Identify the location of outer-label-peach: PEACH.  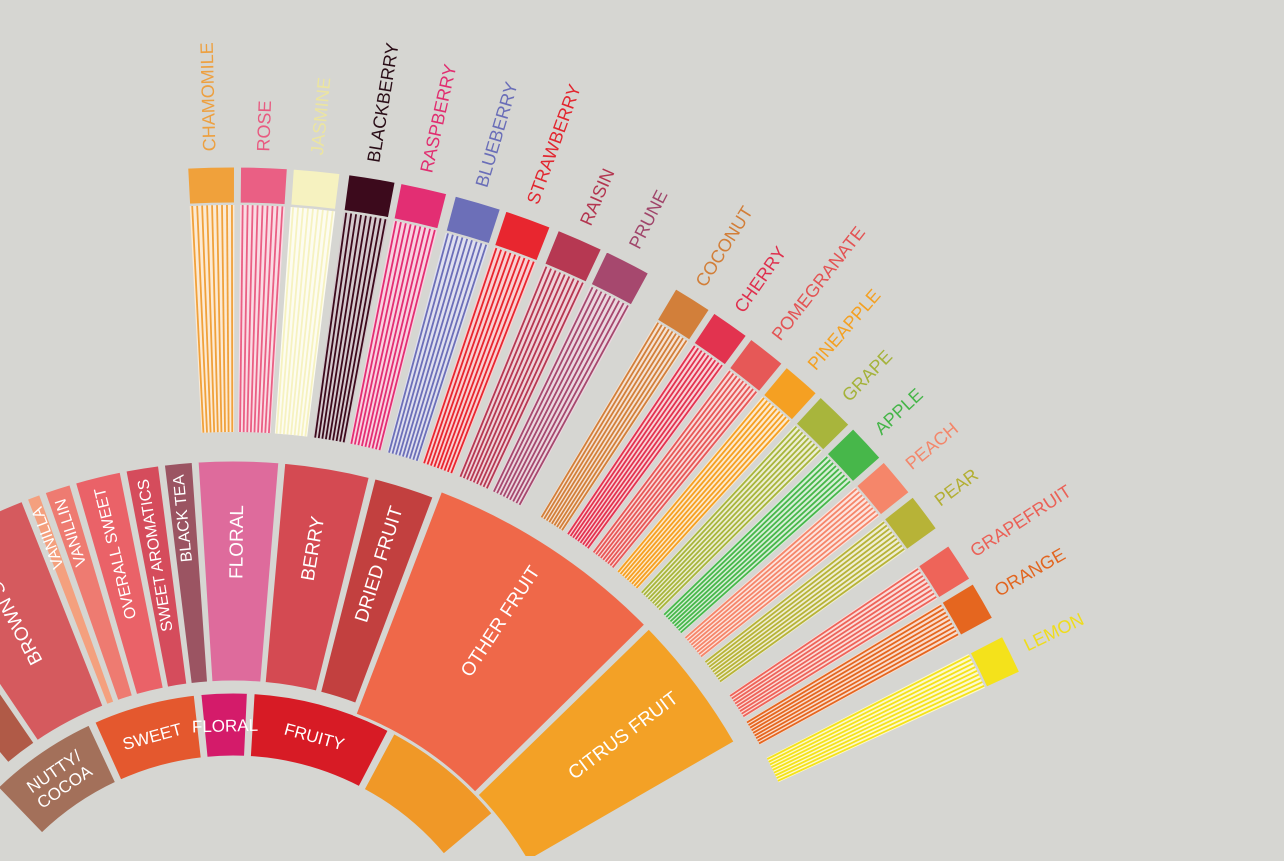
(932, 445).